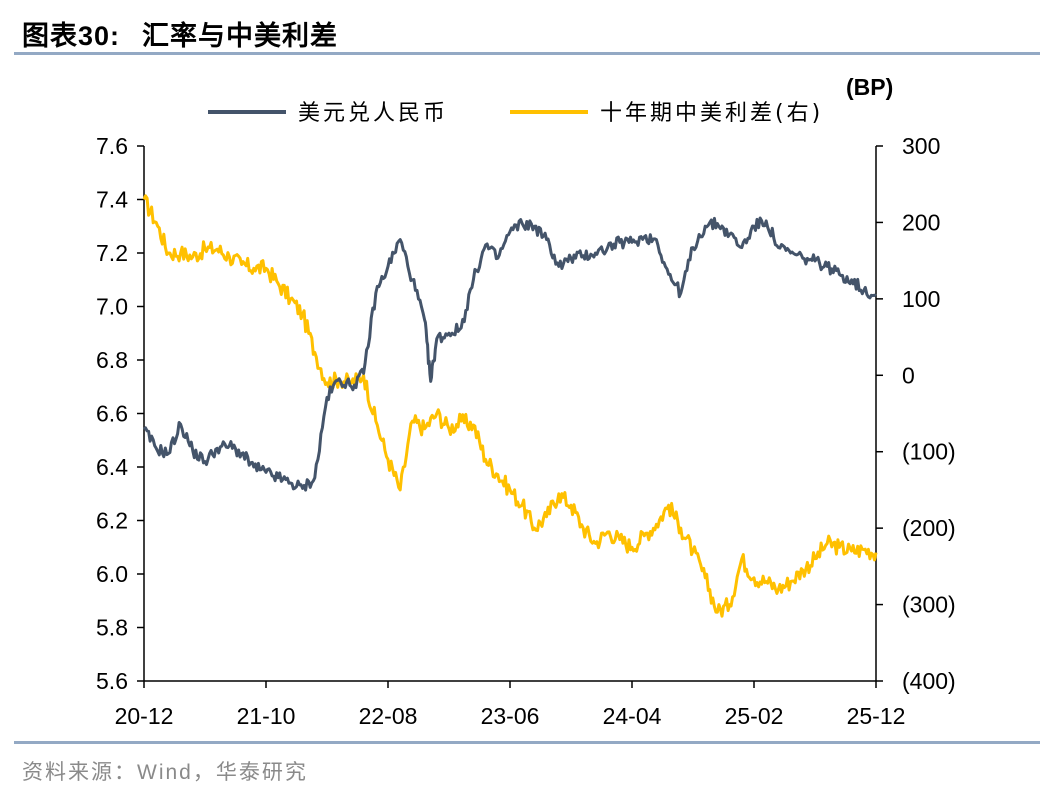  What do you see at coordinates (112, 307) in the screenshot?
I see `left-tick-label: 7.0` at bounding box center [112, 307].